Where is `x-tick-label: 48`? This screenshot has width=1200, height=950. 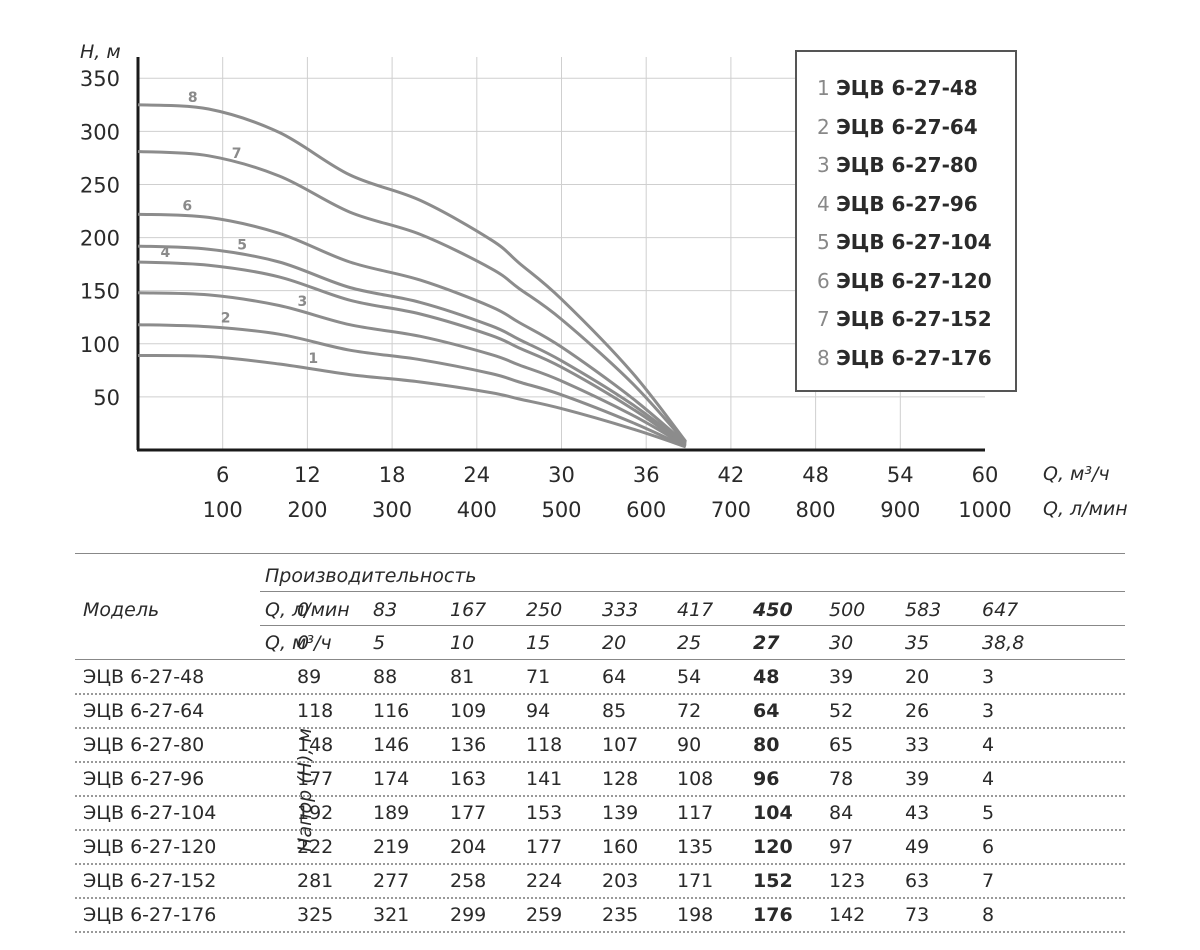
x-tick-label: 48 is located at coordinates (815, 475).